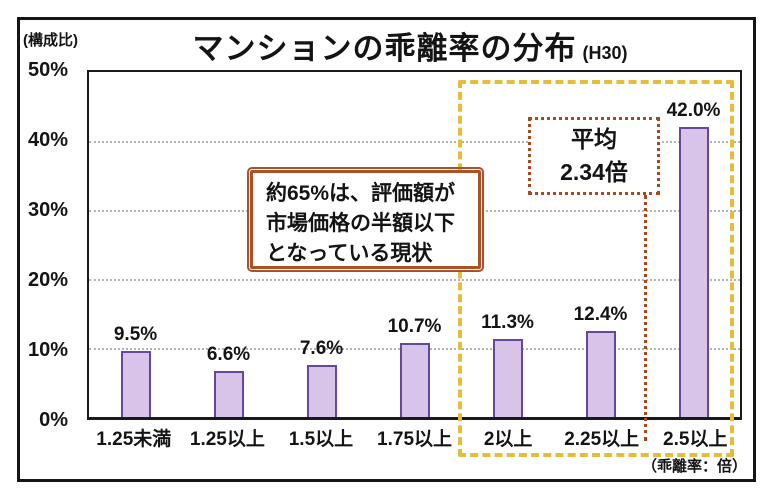  What do you see at coordinates (47, 350) in the screenshot?
I see `y-tick-label: 10%` at bounding box center [47, 350].